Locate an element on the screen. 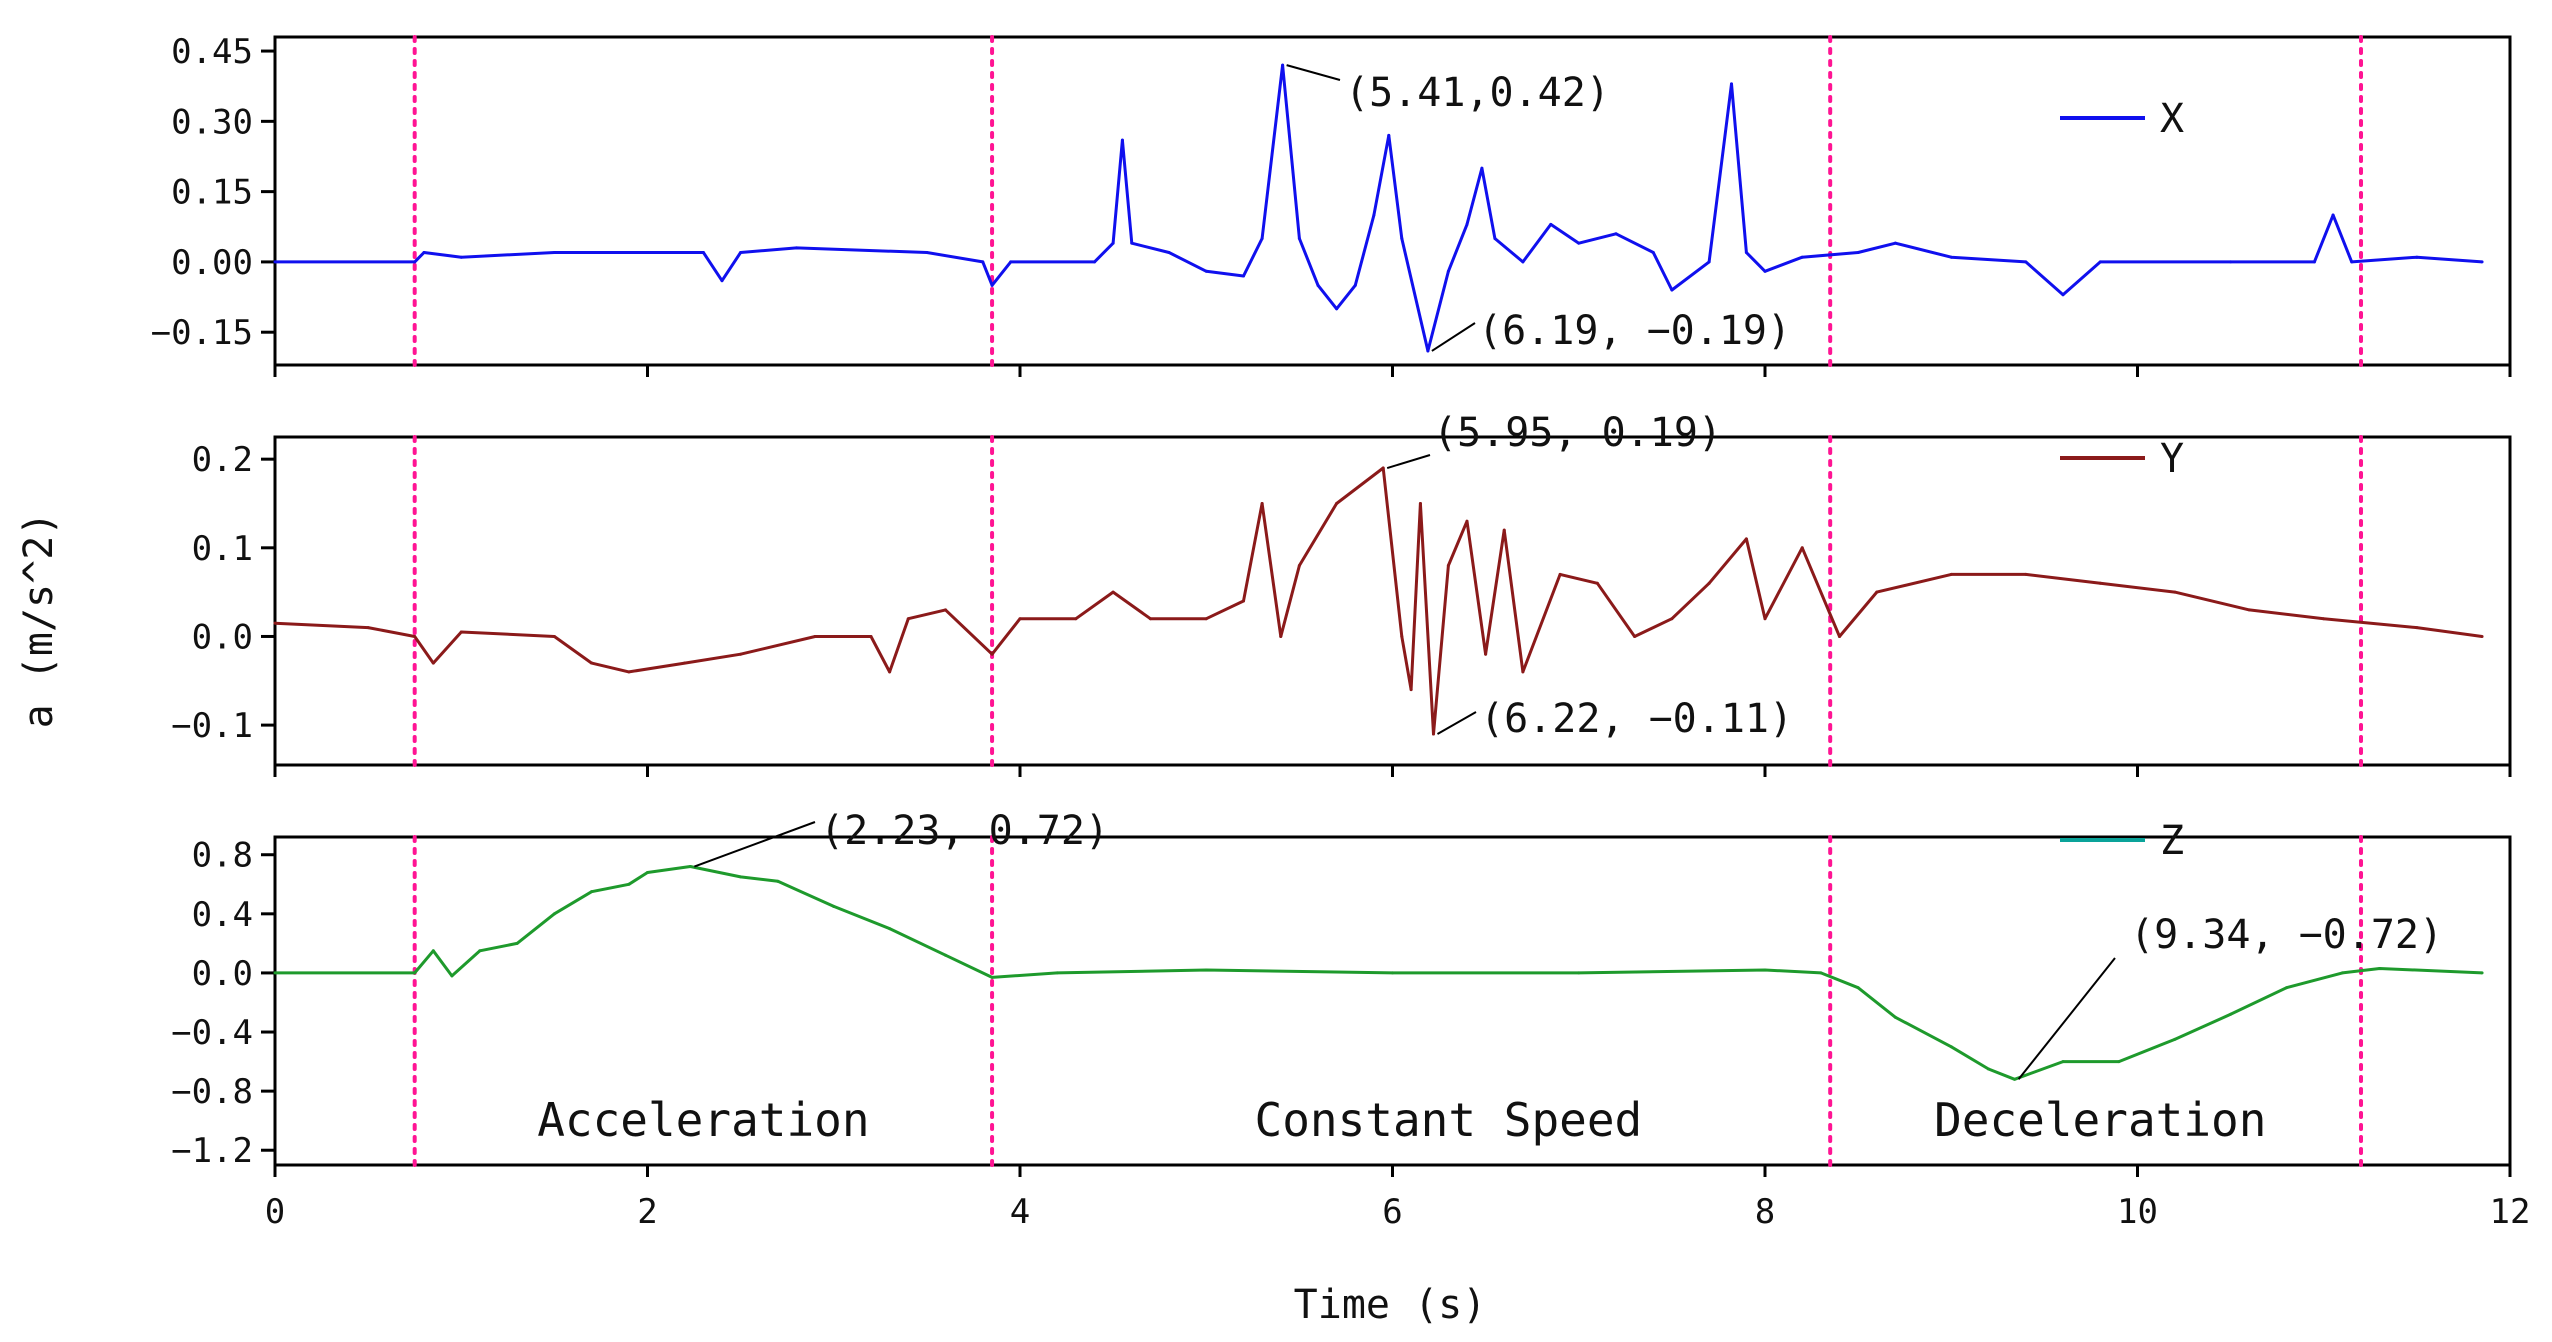 The width and height of the screenshot is (2552, 1342). phase-label: Deceleration is located at coordinates (2100, 1120).